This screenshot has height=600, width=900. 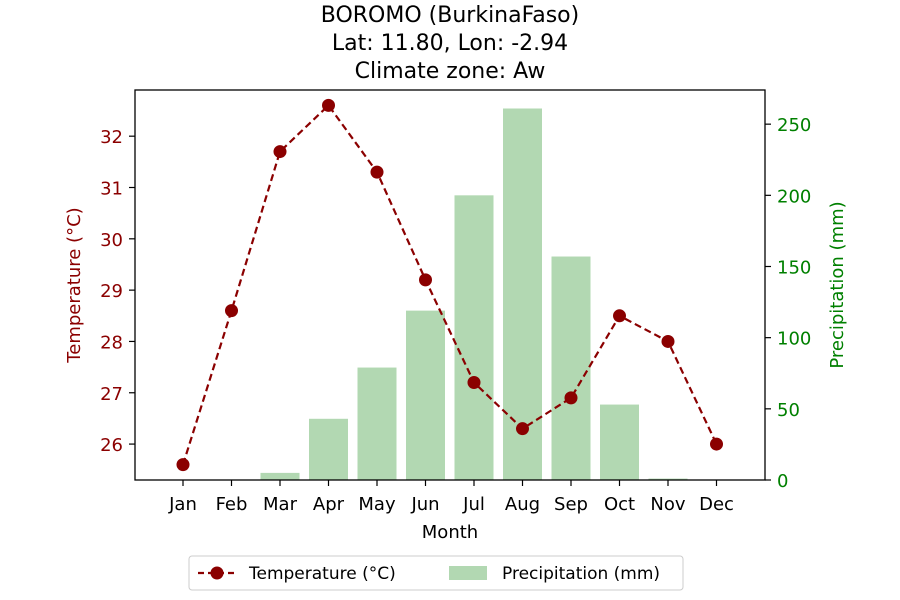 I want to click on temperature-point-mar, so click(x=280, y=152).